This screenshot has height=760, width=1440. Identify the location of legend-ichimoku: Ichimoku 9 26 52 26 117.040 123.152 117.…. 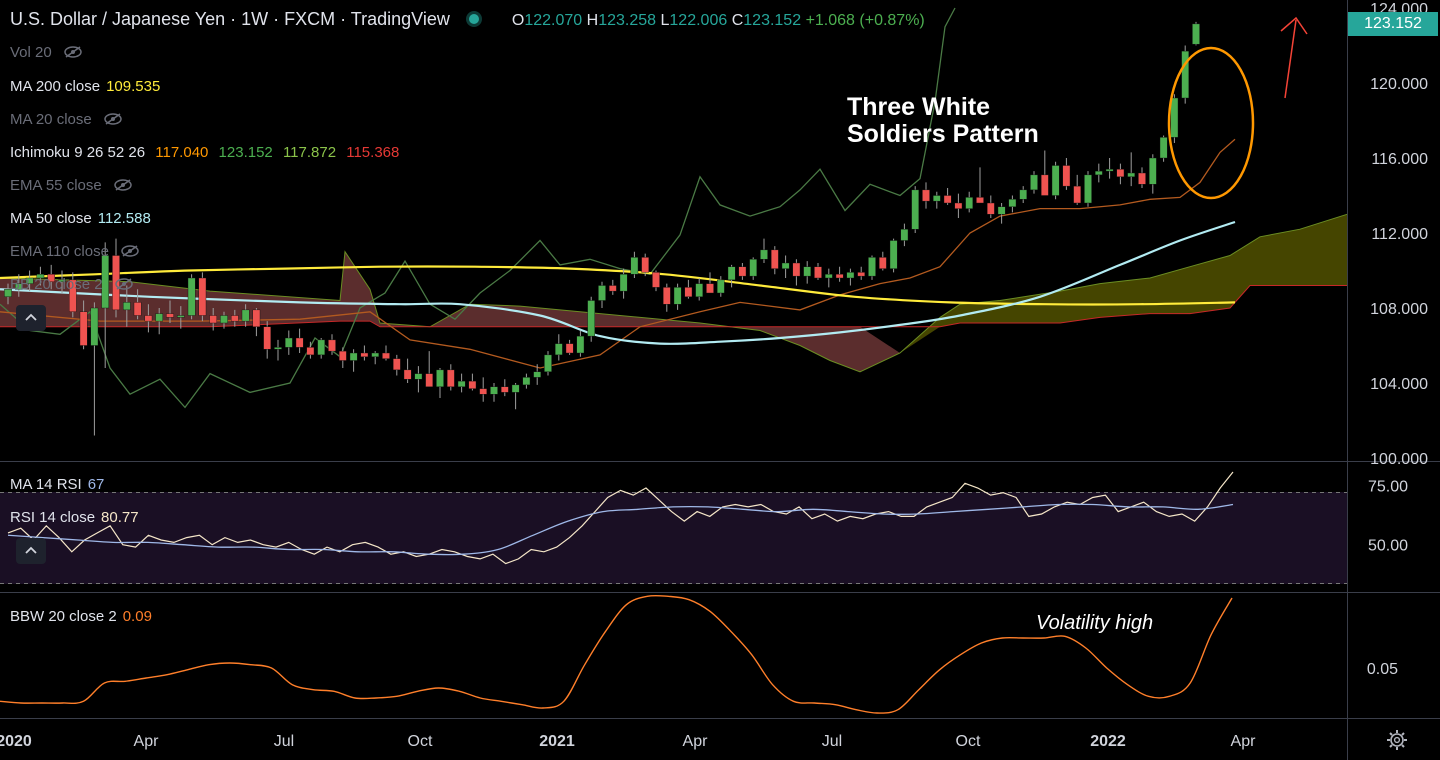
(205, 152).